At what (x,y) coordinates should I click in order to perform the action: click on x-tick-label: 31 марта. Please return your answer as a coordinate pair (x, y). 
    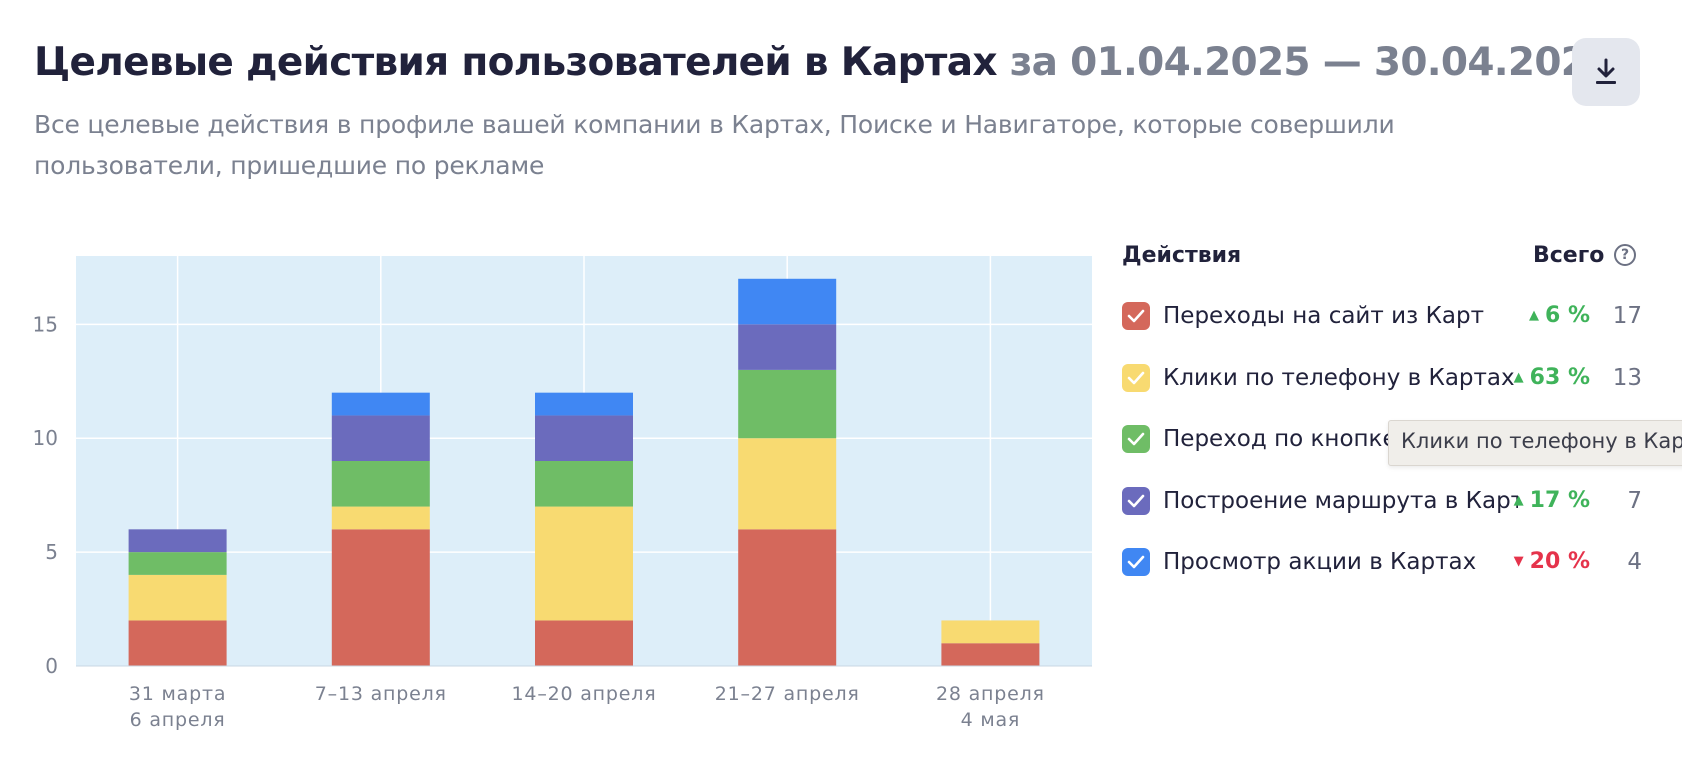
    Looking at the image, I should click on (177, 694).